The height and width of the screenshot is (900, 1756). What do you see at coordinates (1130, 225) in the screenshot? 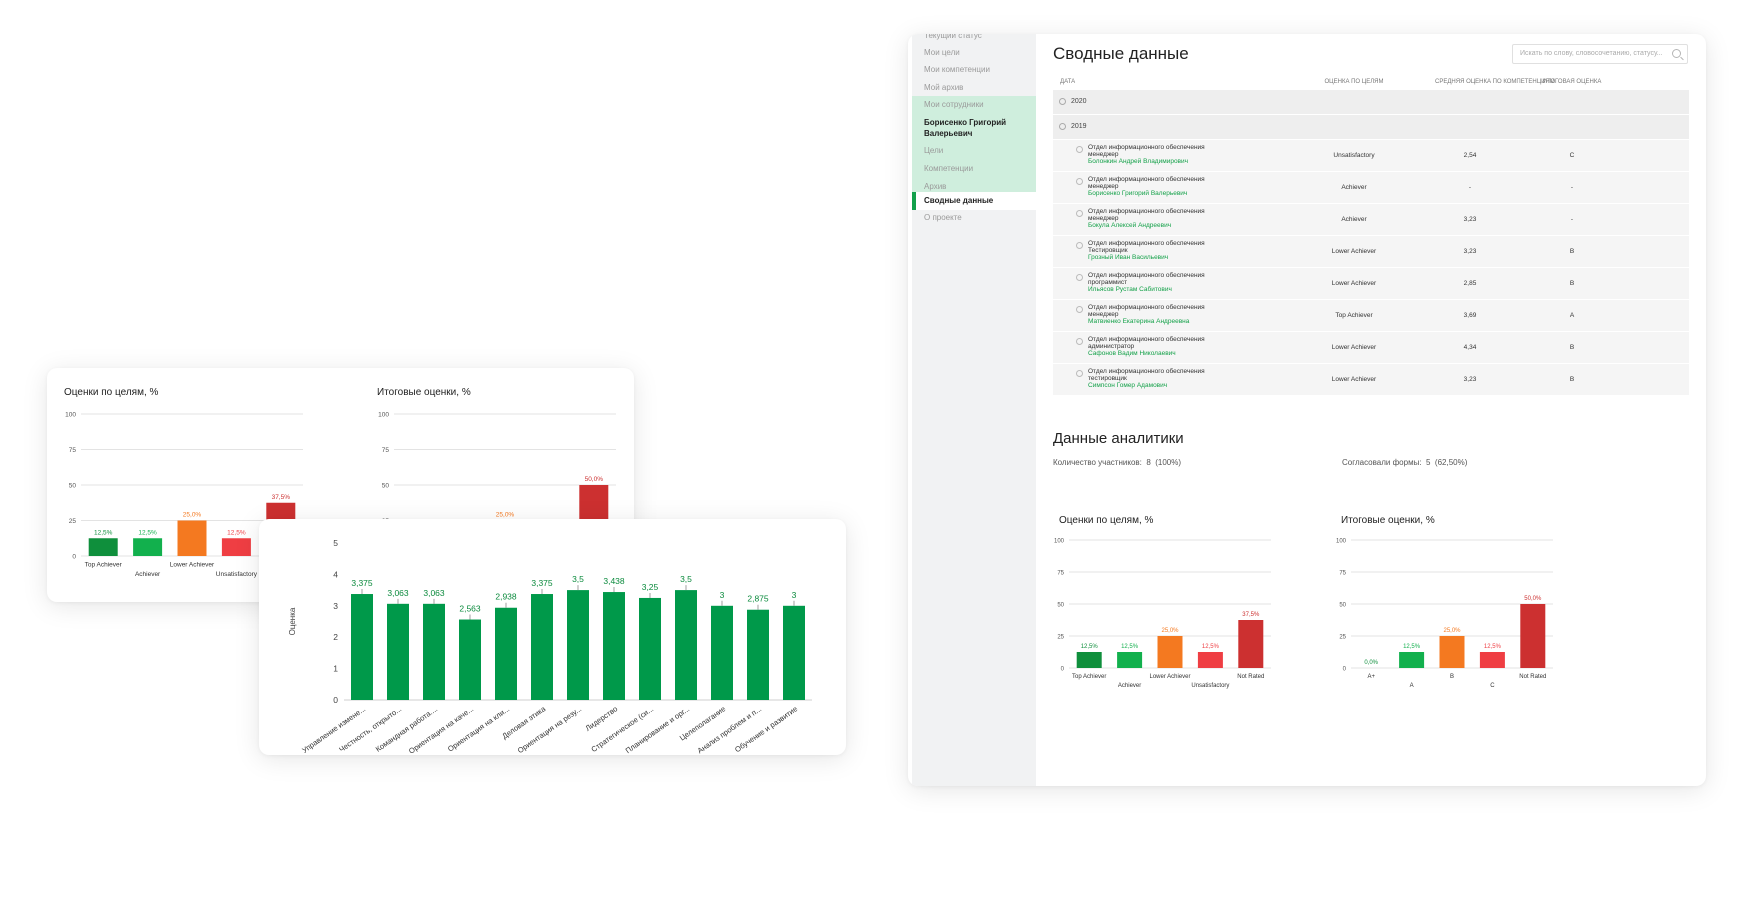
I see `row-employee-name: Бокула Алексей Андреевич` at bounding box center [1130, 225].